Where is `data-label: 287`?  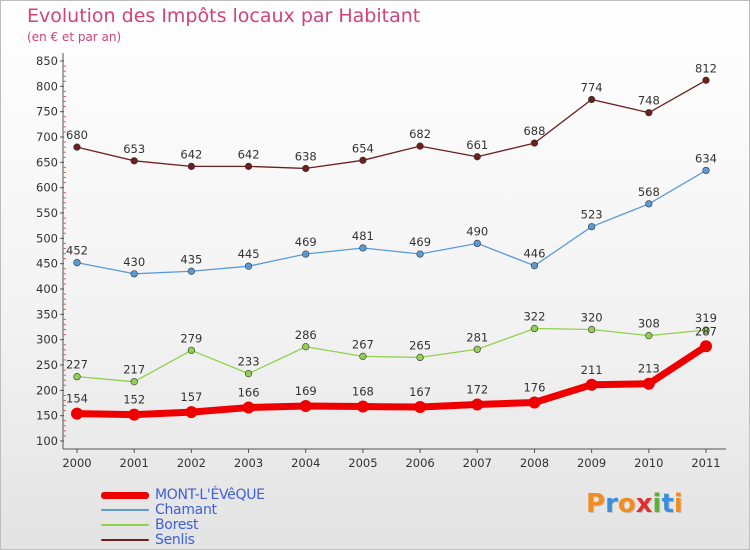 data-label: 287 is located at coordinates (706, 331).